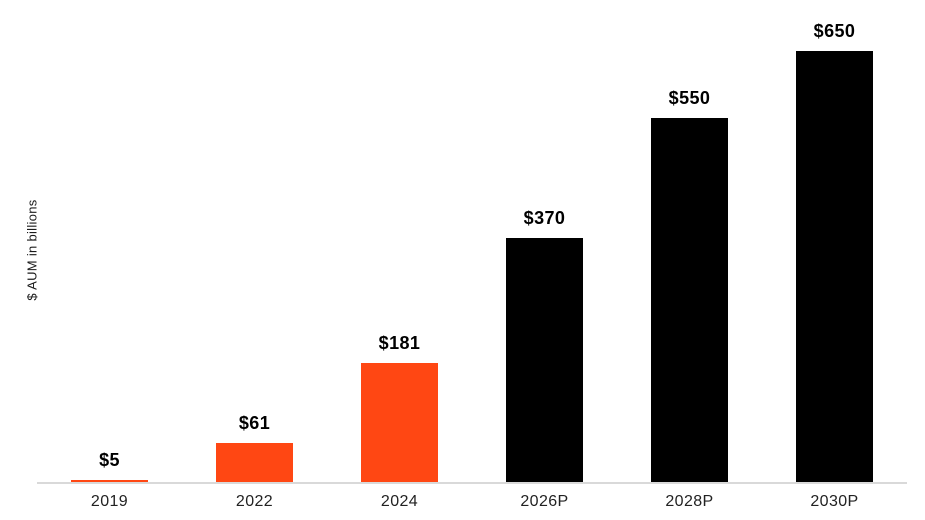 This screenshot has height=520, width=925. I want to click on bar-column-2028p: $550, so click(689, 242).